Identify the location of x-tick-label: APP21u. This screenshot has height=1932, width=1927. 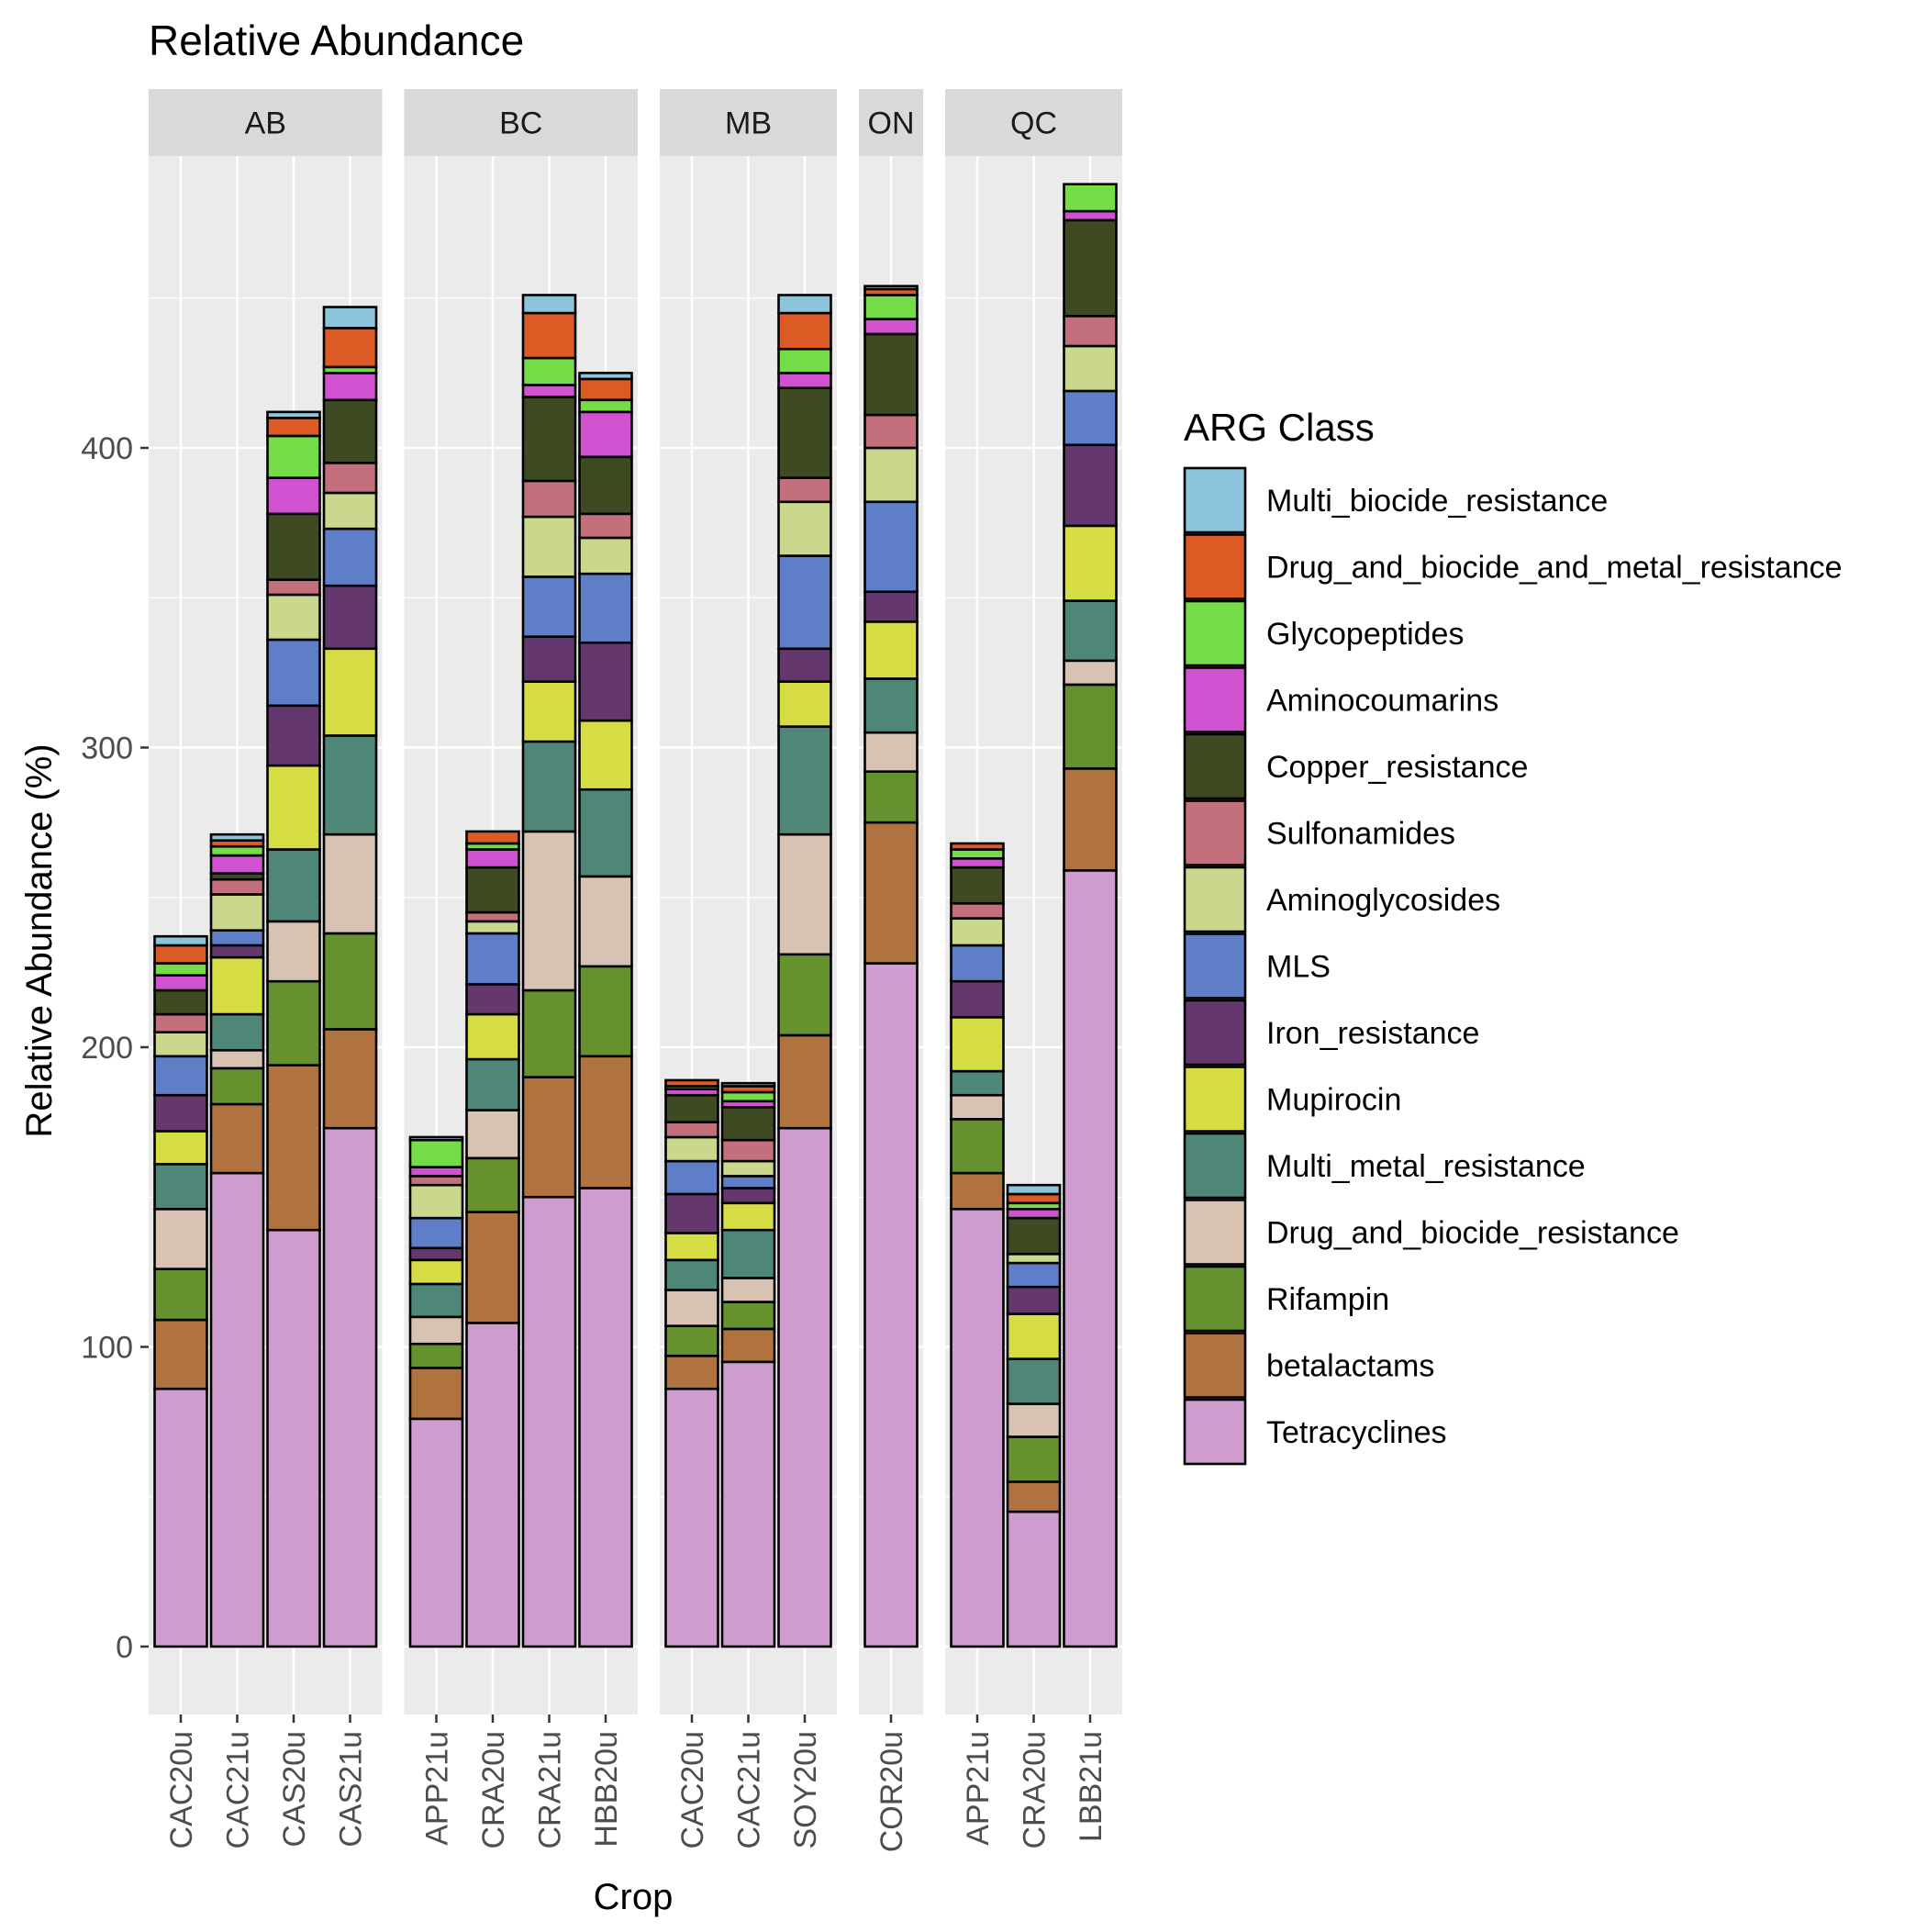
(437, 1788).